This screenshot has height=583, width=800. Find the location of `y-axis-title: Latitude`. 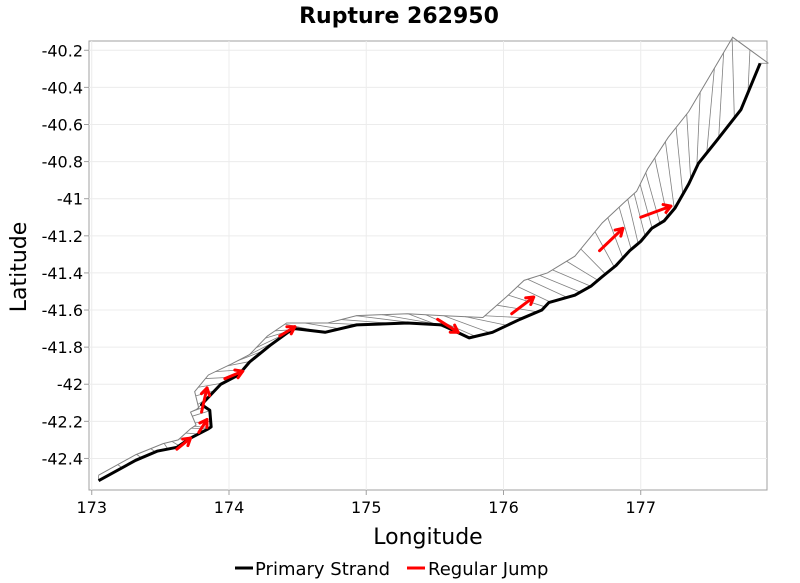

y-axis-title: Latitude is located at coordinates (19, 267).